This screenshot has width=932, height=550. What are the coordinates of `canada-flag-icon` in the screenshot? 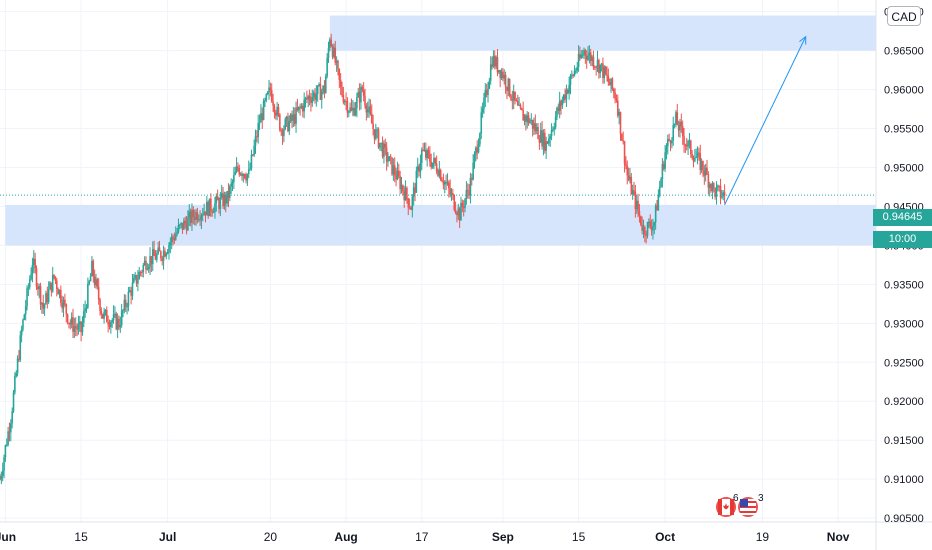 It's located at (726, 507).